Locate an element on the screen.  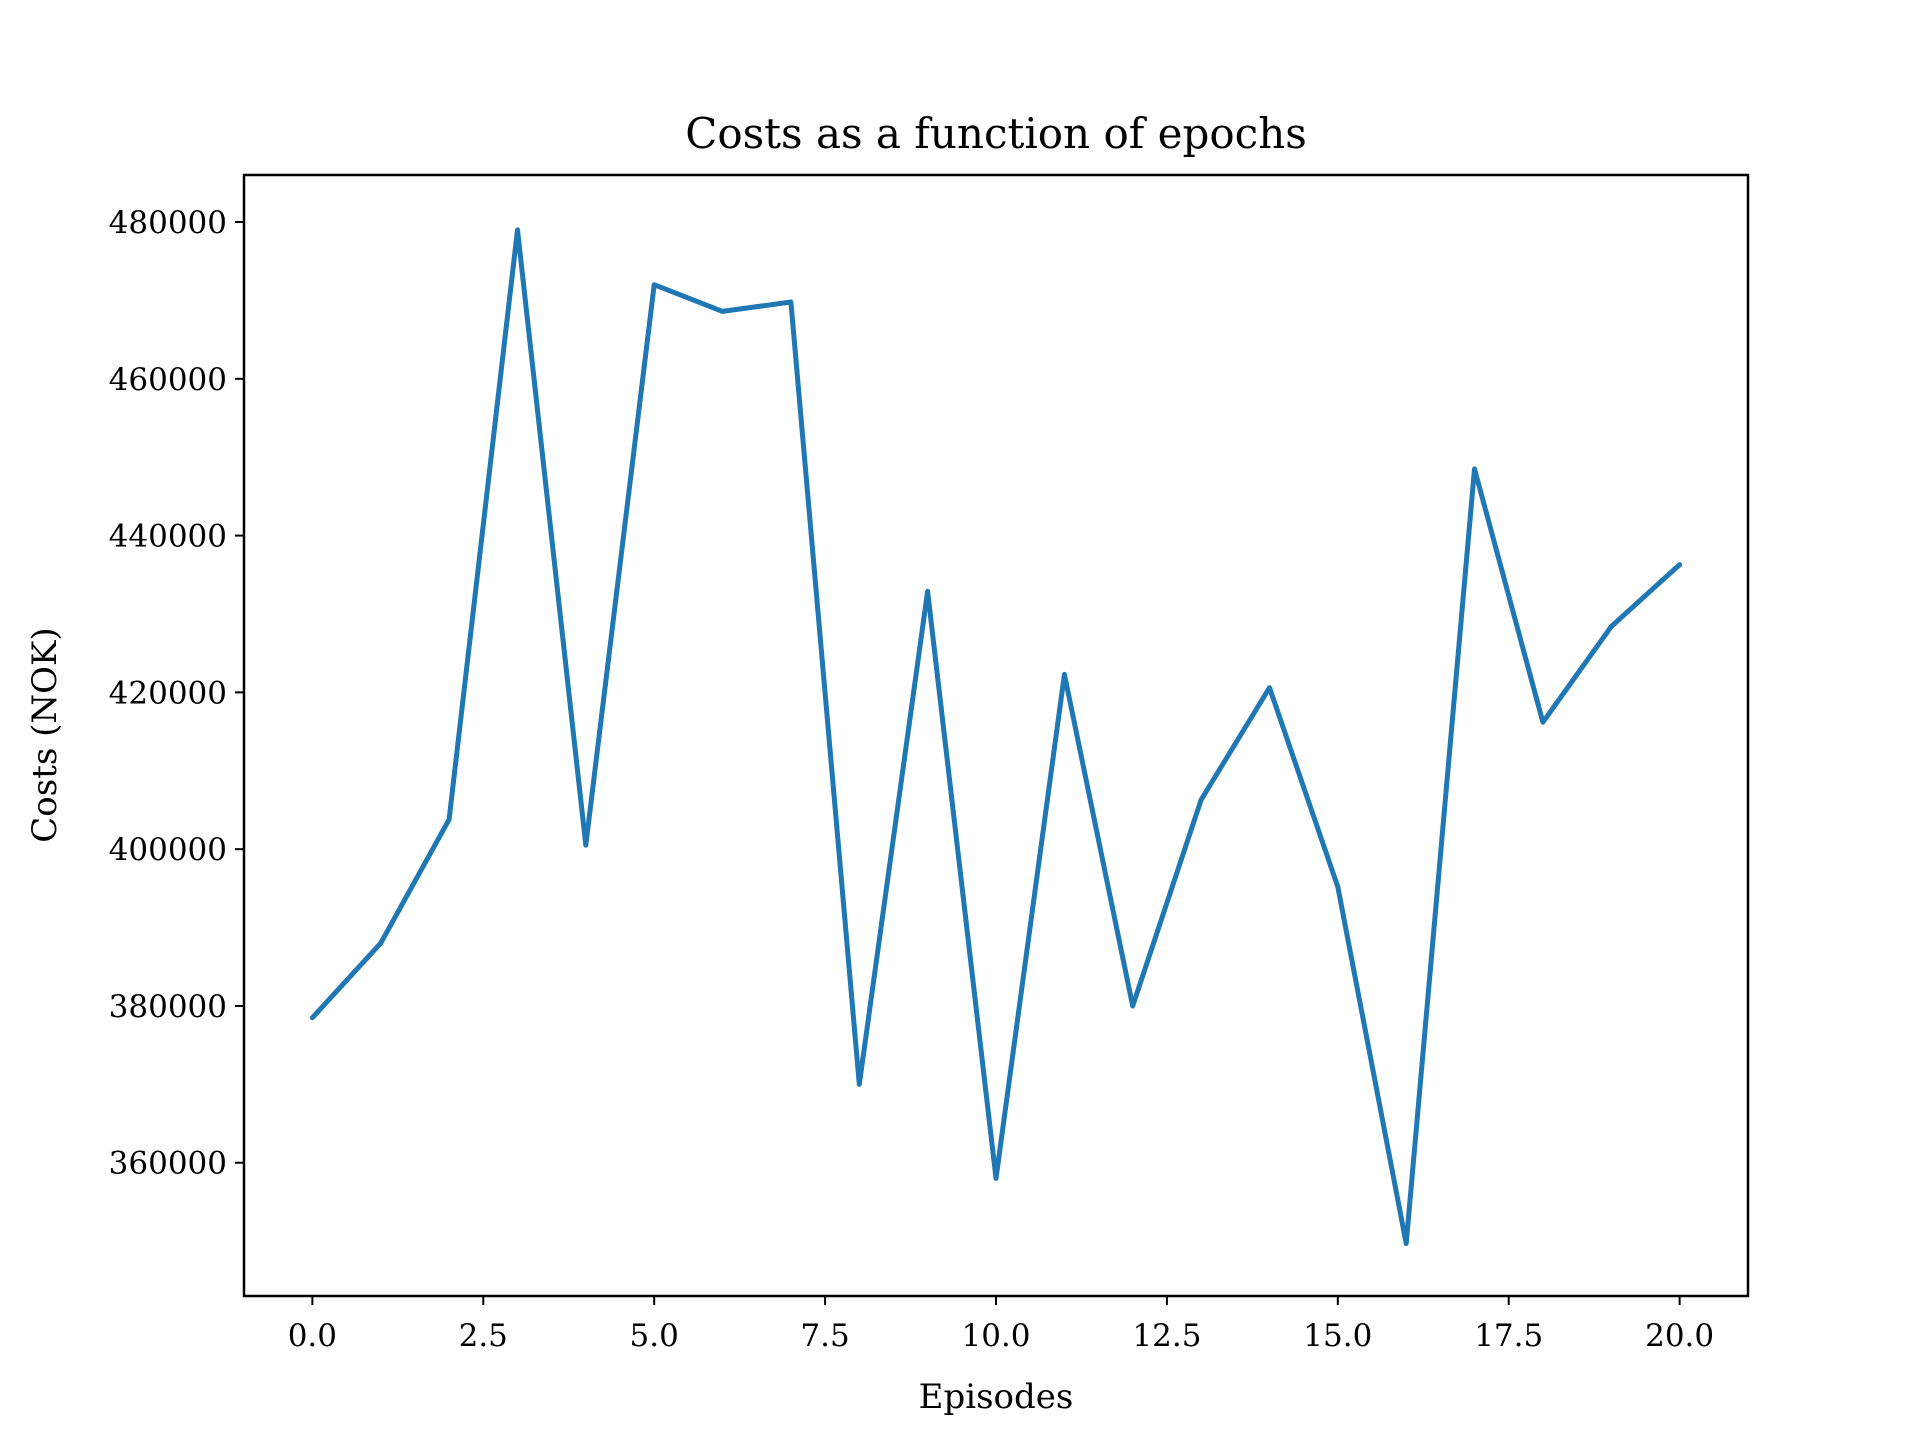
x-tick-label: 2.5 is located at coordinates (483, 1336).